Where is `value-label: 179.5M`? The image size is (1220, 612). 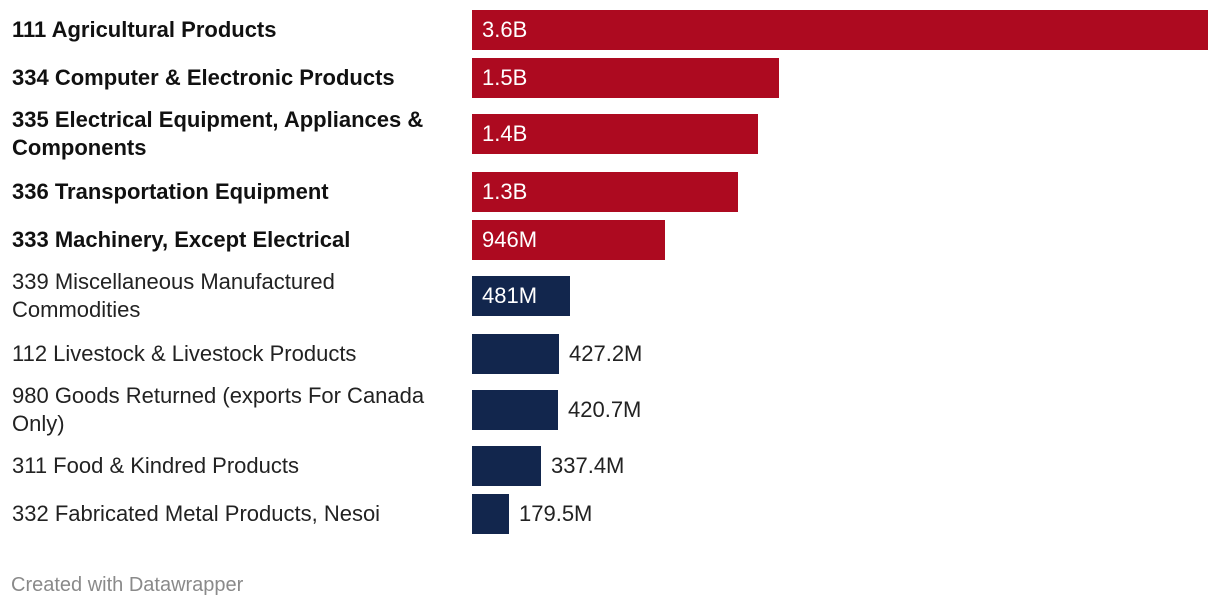 value-label: 179.5M is located at coordinates (556, 513).